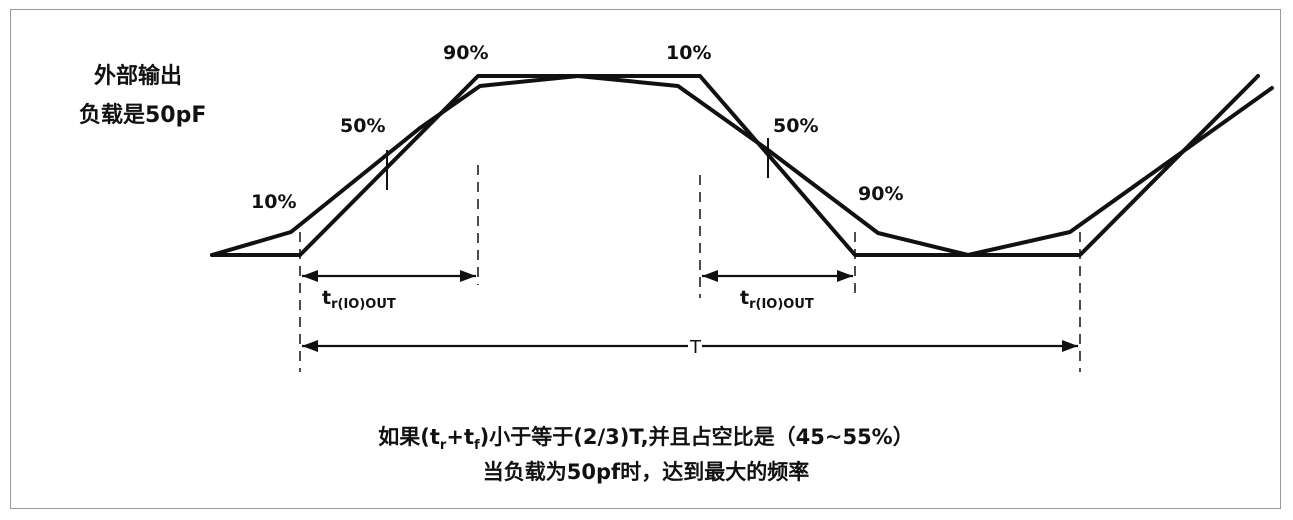  Describe the element at coordinates (138, 76) in the screenshot. I see `load-label-line1: 外部输出` at that location.